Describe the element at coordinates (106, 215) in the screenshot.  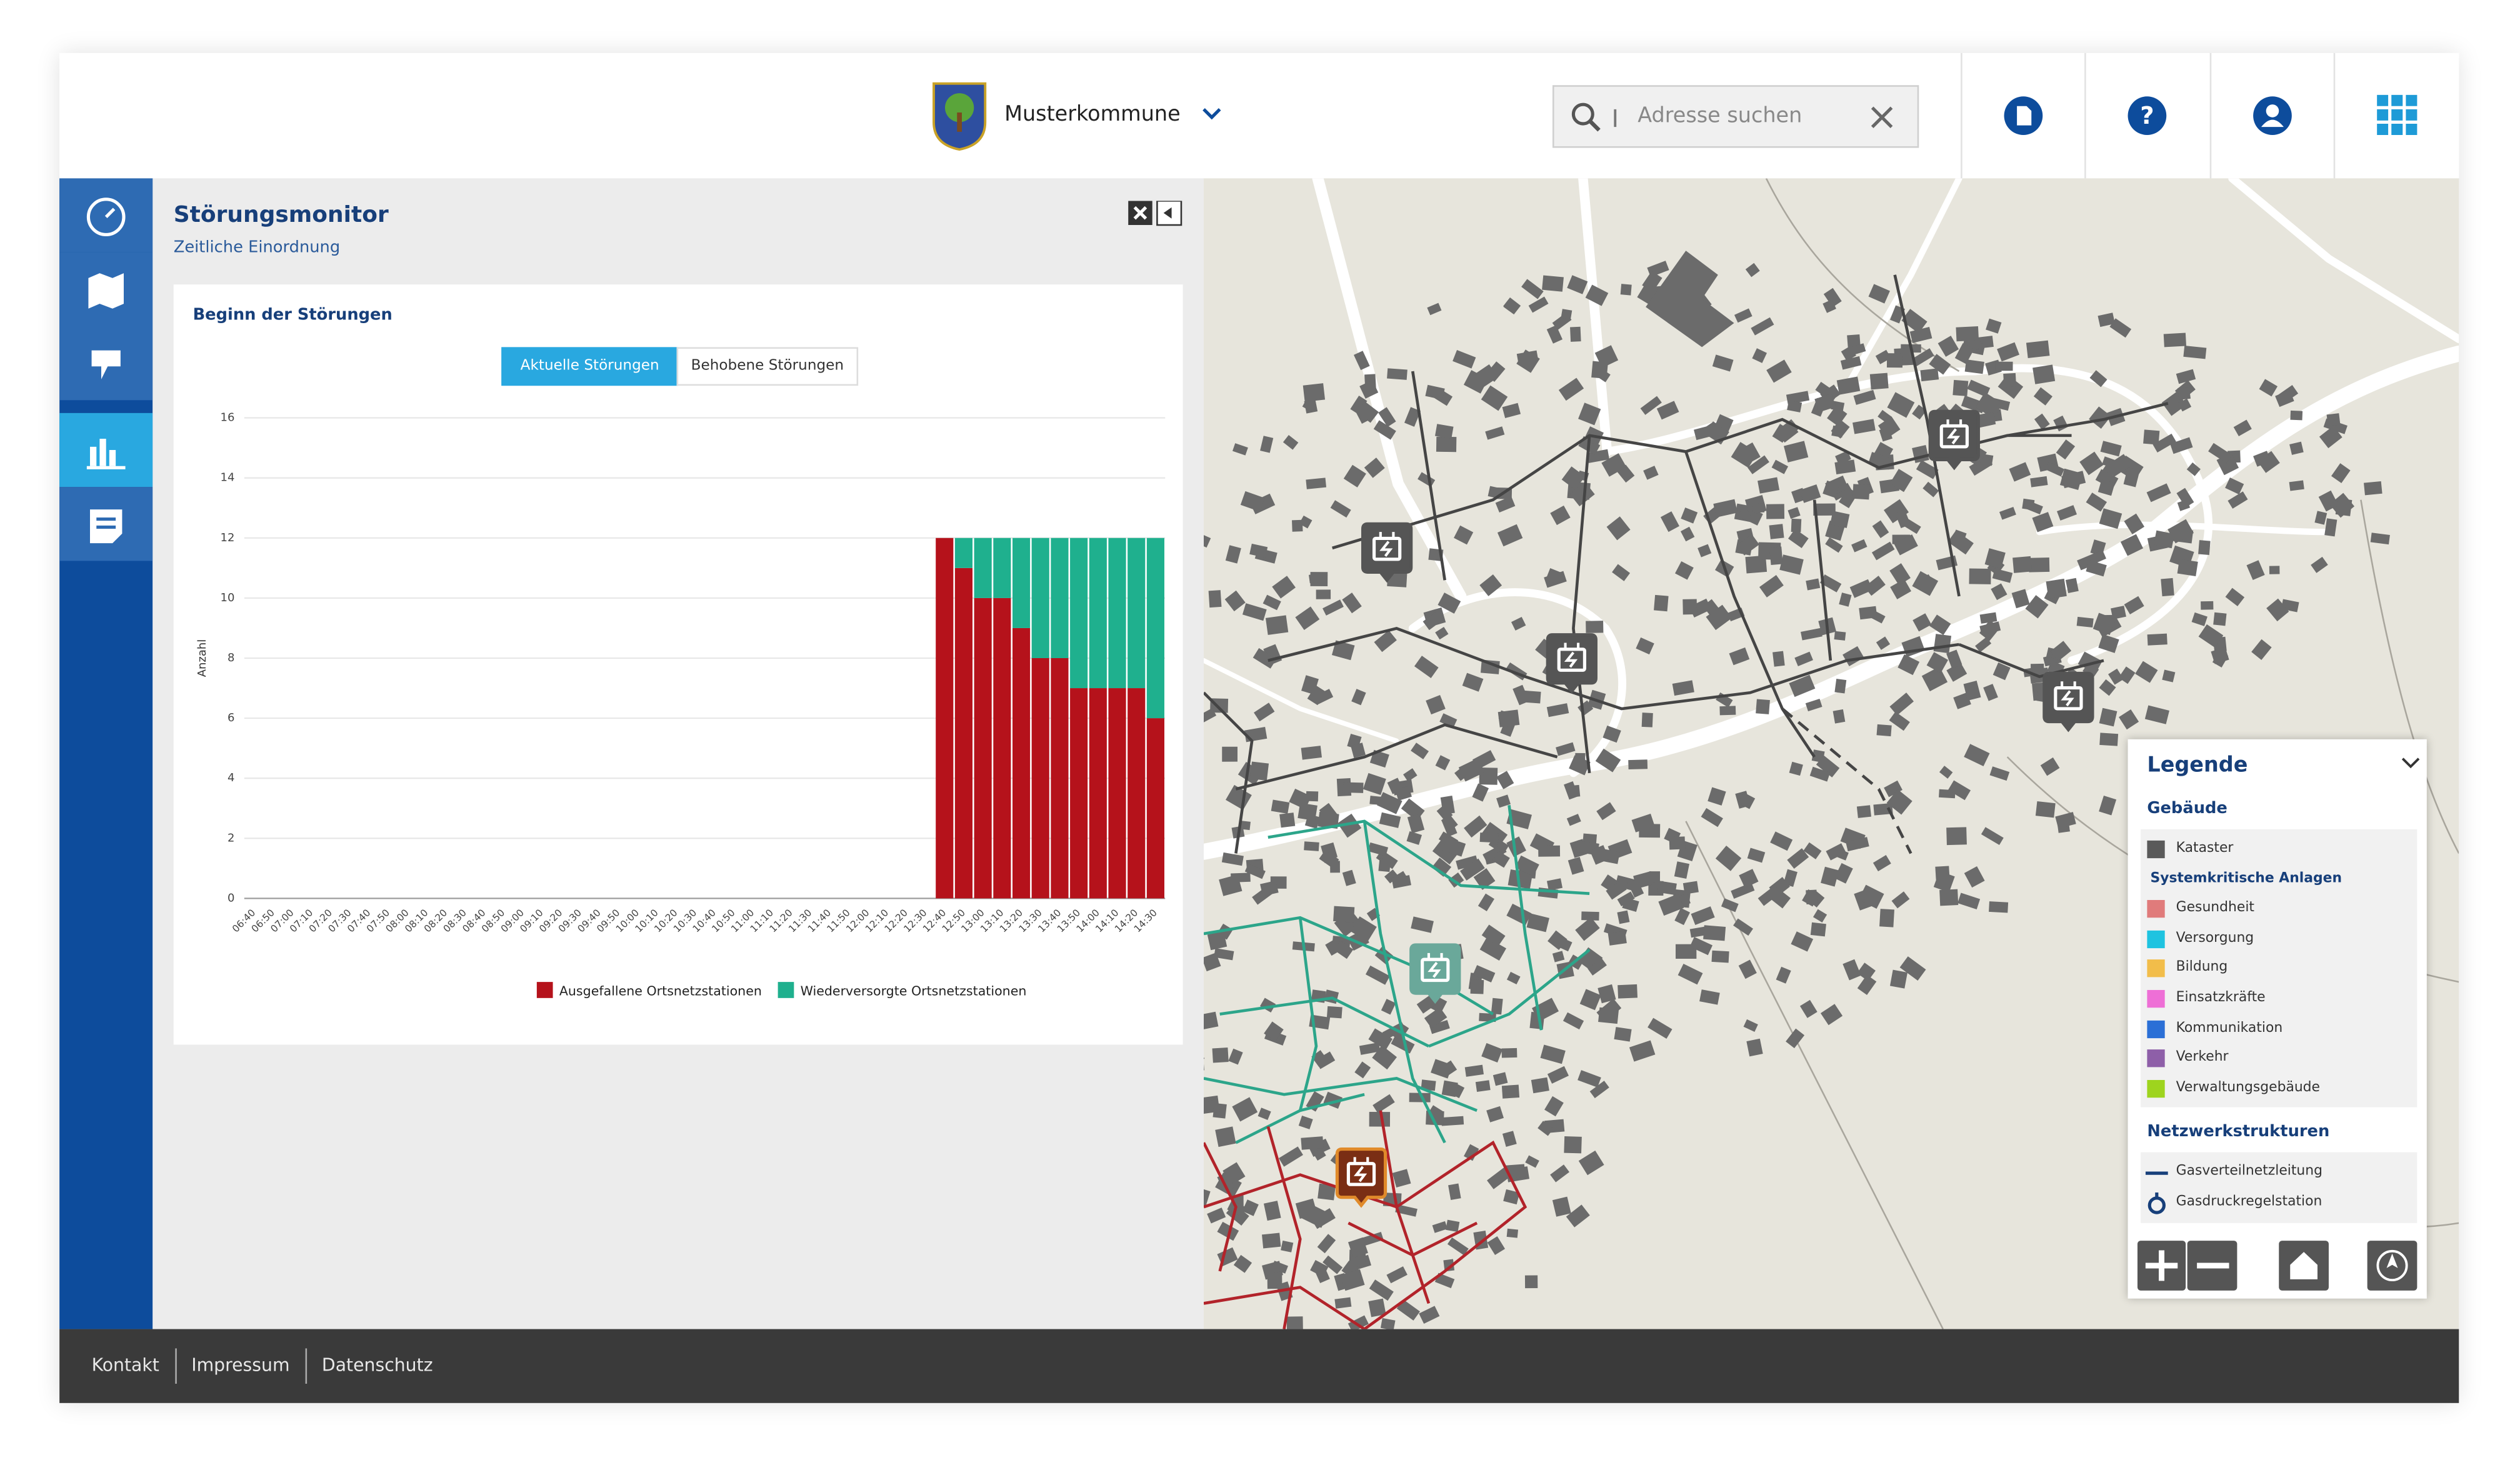
I see `nav-dashboard` at that location.